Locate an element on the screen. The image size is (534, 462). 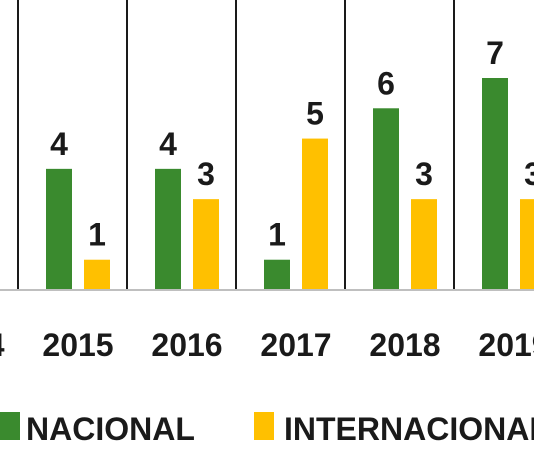
legend-swatch-nacional is located at coordinates (10, 426).